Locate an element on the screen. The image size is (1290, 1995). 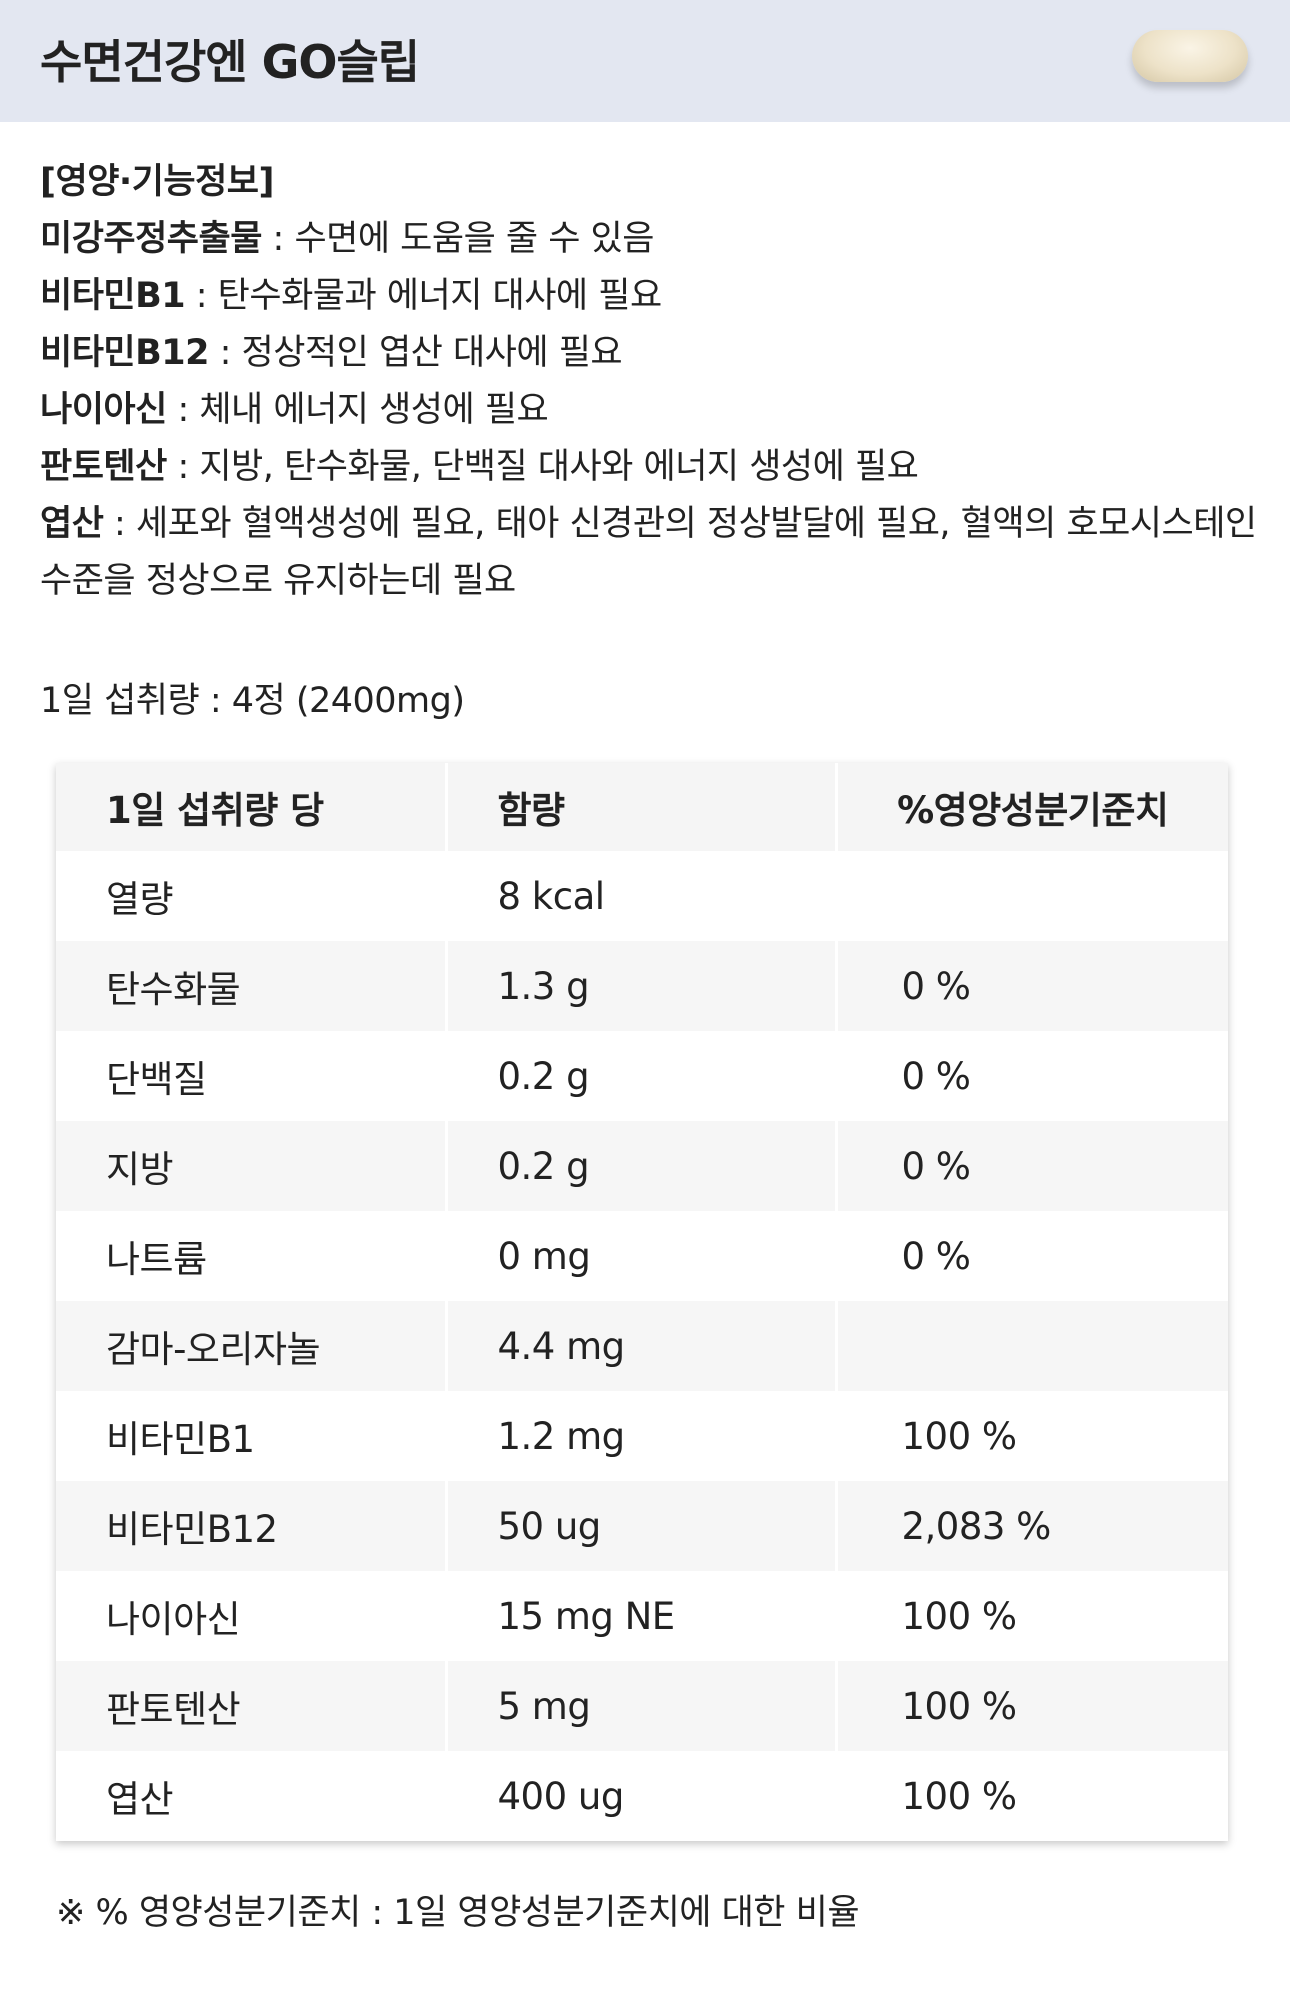
amount-cell: 8 kcal is located at coordinates (642, 896).